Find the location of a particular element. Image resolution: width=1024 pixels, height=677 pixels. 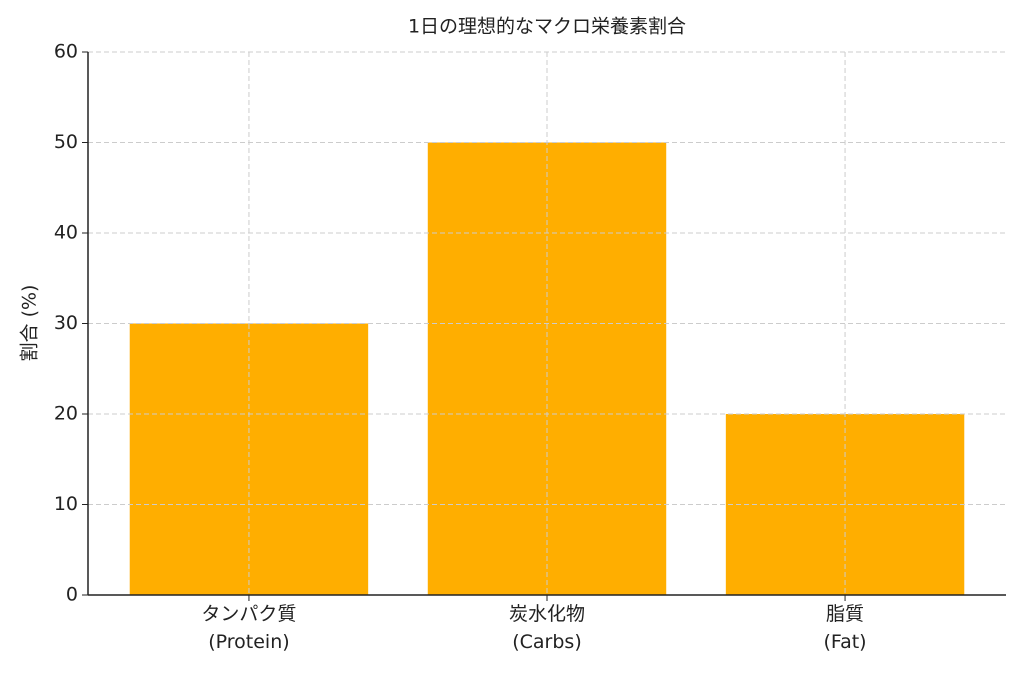

y-axis-label: 割合 (%) is located at coordinates (30, 323).